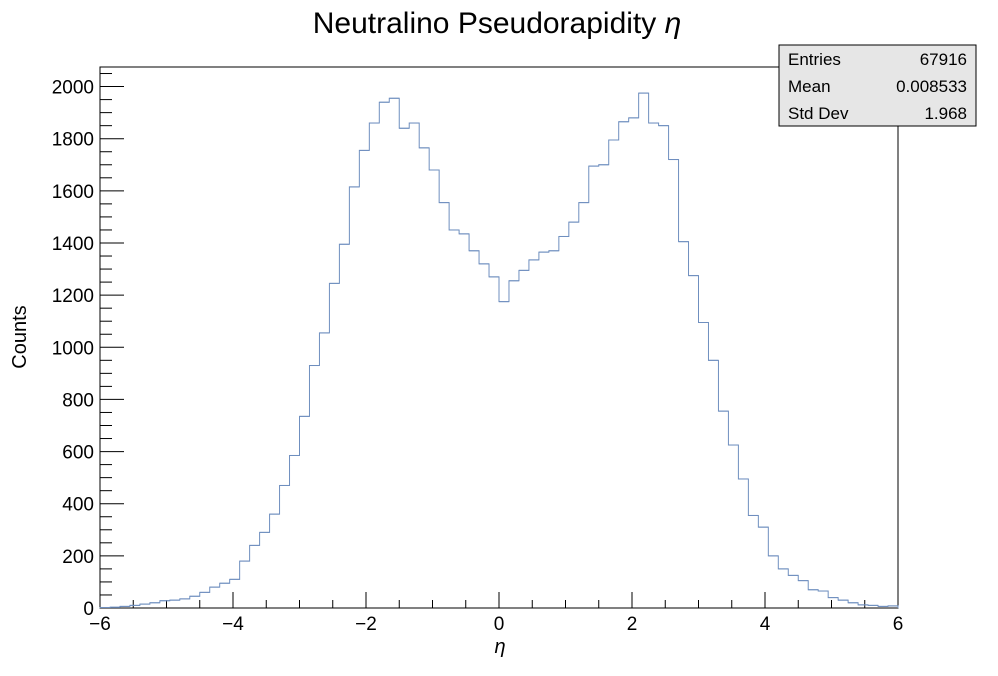 This screenshot has height=676, width=998. Describe the element at coordinates (945, 113) in the screenshot. I see `stats-stddev-value: 1.968` at that location.